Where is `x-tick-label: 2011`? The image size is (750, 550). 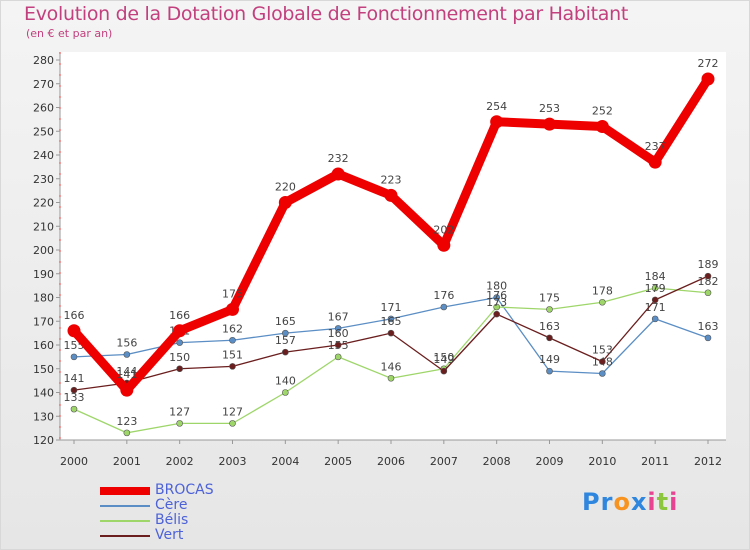 x-tick-label: 2011 is located at coordinates (655, 461).